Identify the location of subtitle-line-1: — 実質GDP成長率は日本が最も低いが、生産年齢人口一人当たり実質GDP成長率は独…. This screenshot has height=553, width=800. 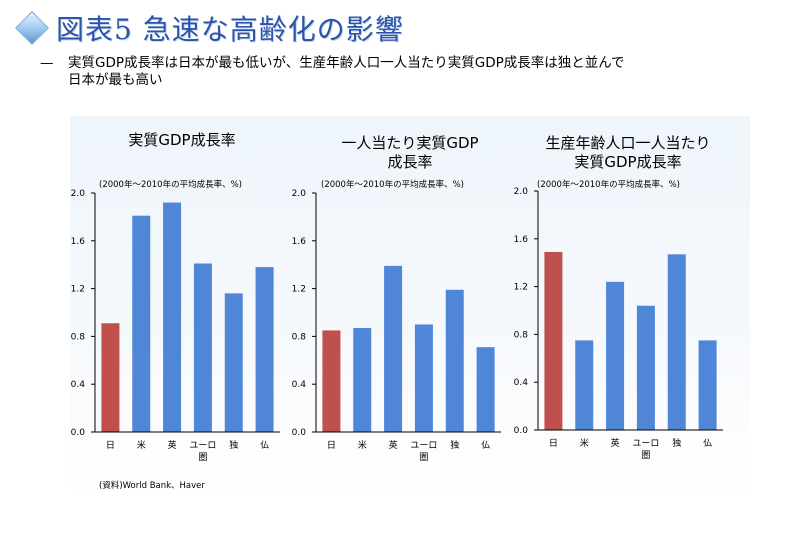
(410, 63).